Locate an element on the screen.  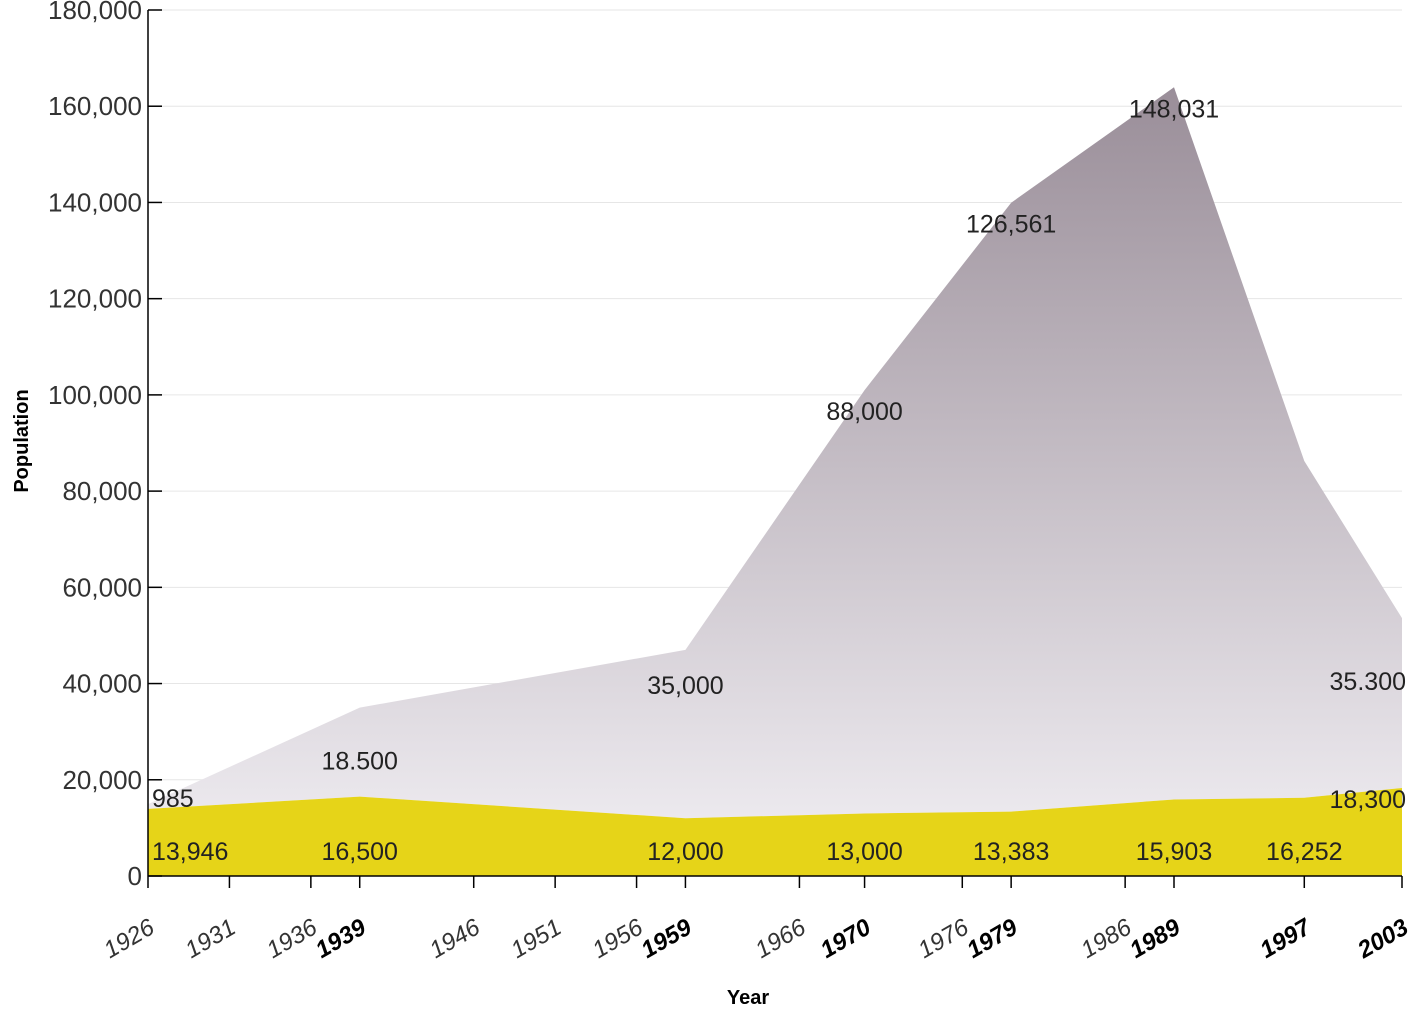
y-tick-label: 60,000 is located at coordinates (102, 587).